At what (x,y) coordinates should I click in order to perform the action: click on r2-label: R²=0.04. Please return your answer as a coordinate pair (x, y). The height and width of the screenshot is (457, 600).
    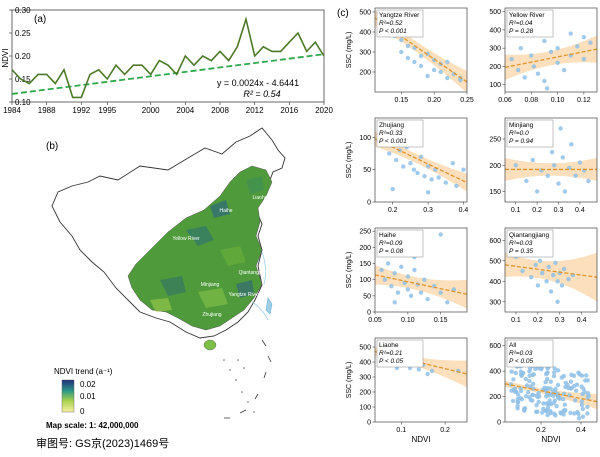
    Looking at the image, I should click on (521, 23).